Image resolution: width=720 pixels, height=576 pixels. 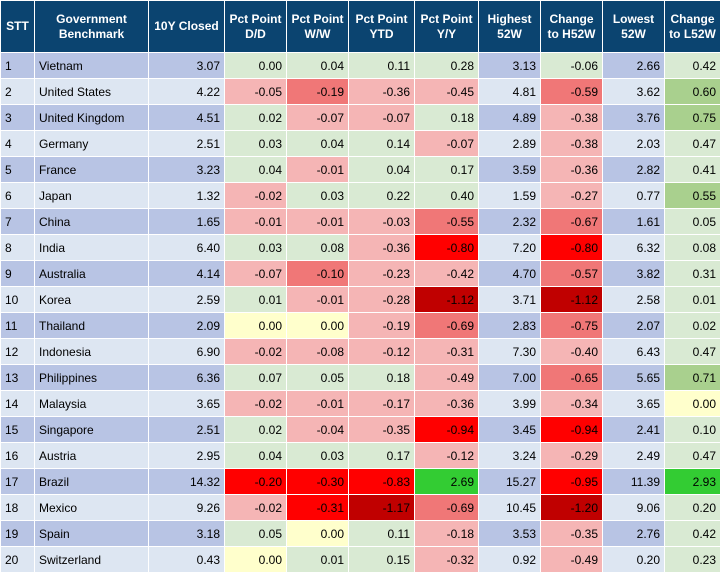 I want to click on pct-point-ytd: -1.17, so click(x=381, y=507).